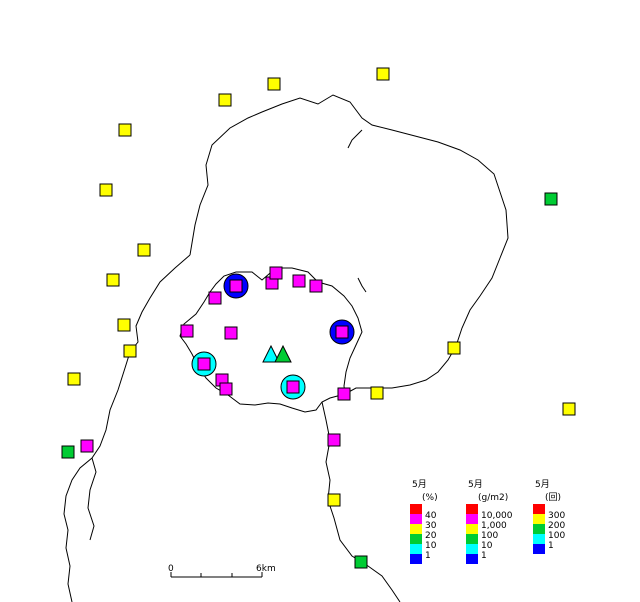  Describe the element at coordinates (430, 498) in the screenshot. I see `legend-unit: (%)` at that location.